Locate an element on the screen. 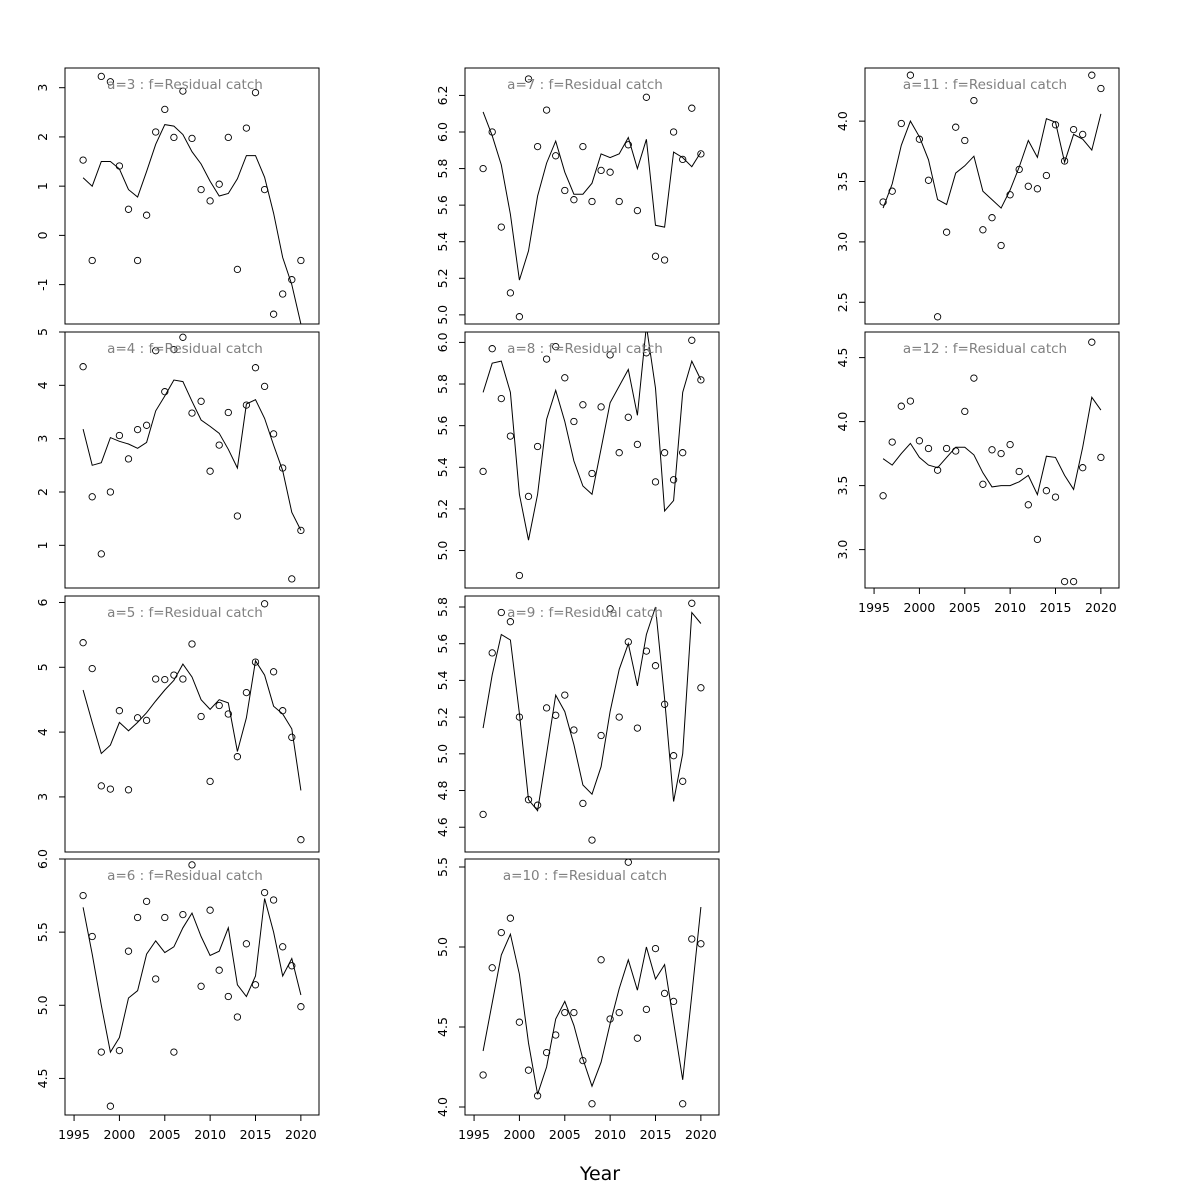 This screenshot has width=1200, height=1200. y-tick-label: 3 is located at coordinates (42, 439).